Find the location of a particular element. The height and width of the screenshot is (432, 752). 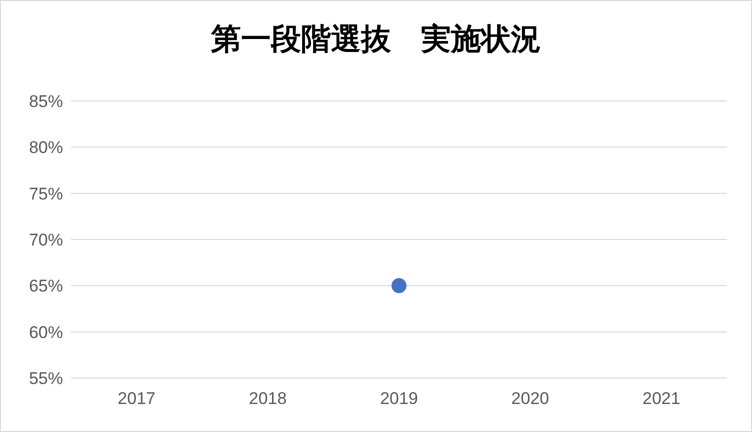

x-tick-label: 2021 is located at coordinates (661, 398).